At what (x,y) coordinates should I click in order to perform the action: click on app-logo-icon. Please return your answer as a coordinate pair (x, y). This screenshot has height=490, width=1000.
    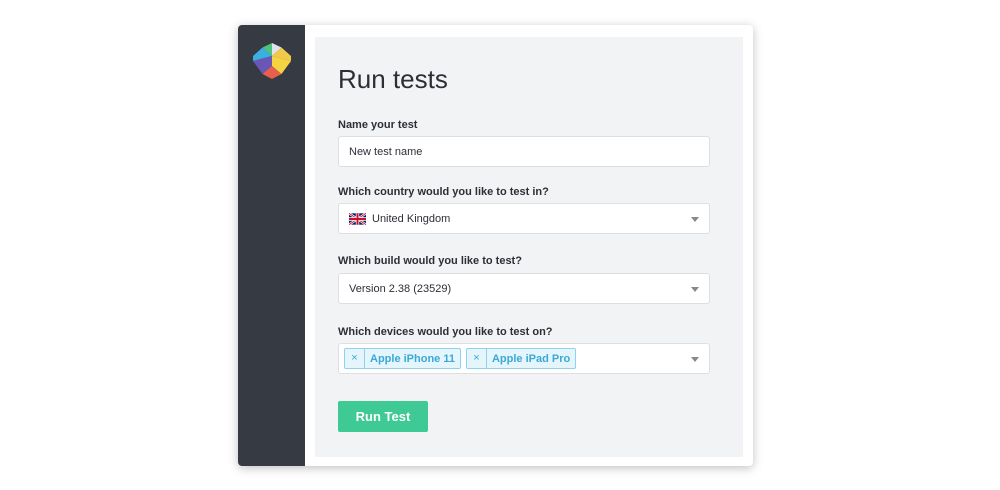
    Looking at the image, I should click on (272, 61).